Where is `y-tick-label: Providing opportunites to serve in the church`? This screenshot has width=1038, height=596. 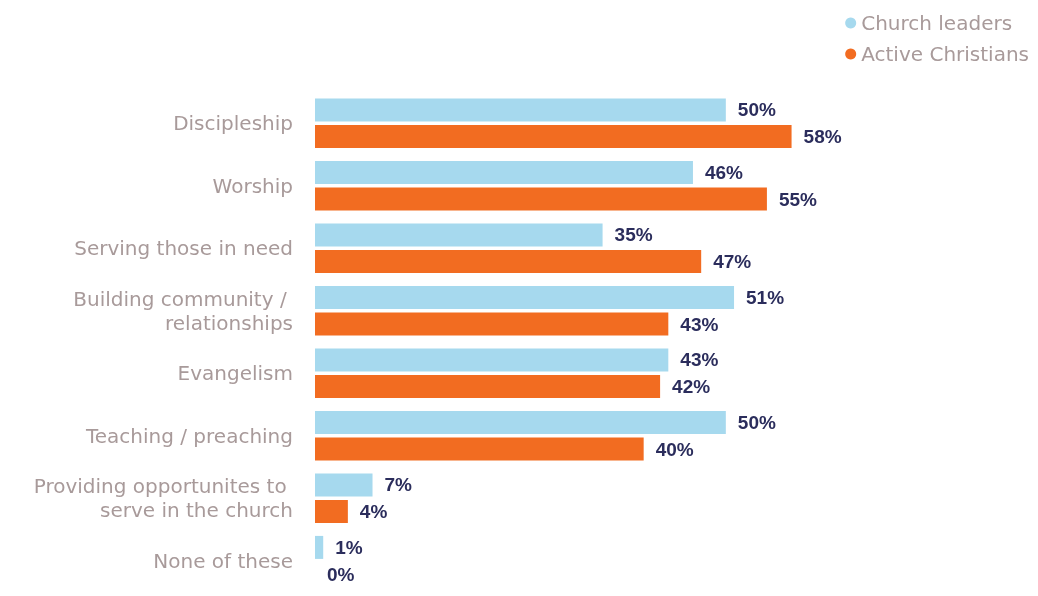
y-tick-label: Providing opportunites to serve in the church is located at coordinates (163, 498).